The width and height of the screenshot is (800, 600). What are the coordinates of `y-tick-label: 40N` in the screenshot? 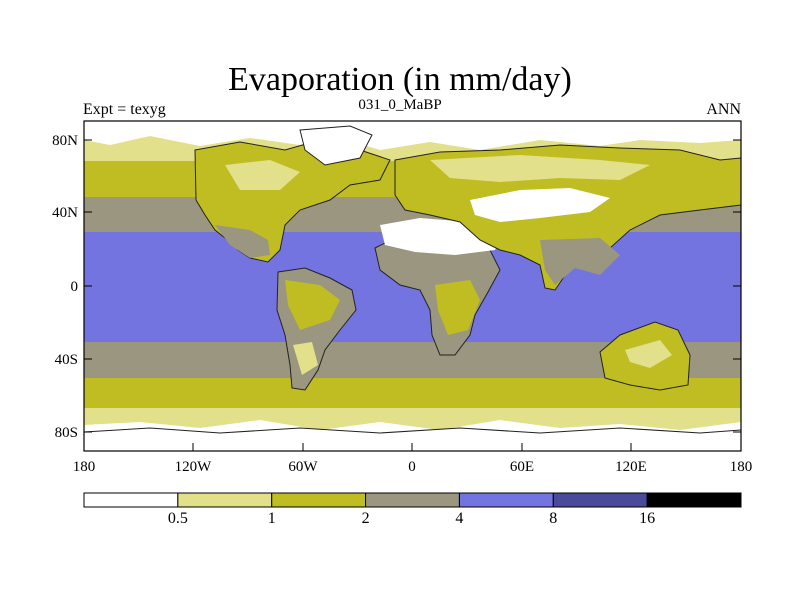 It's located at (65, 213).